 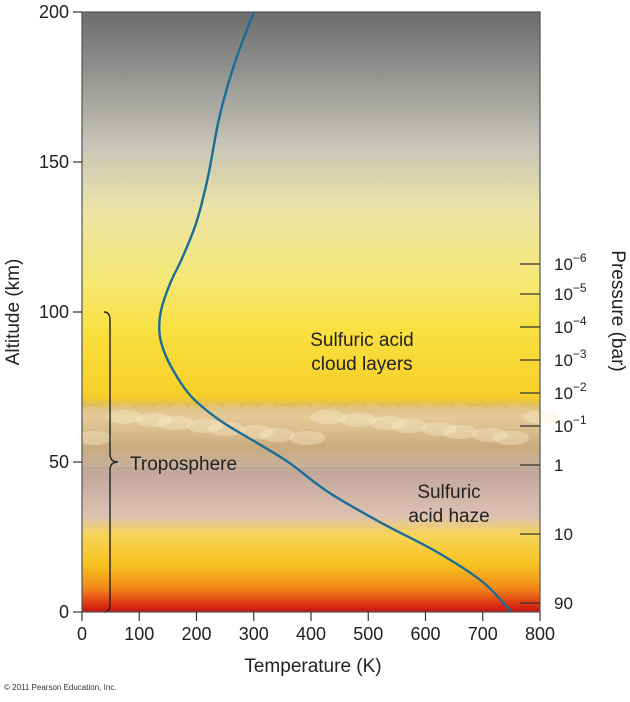 I want to click on x-tick-label: 700, so click(x=483, y=634).